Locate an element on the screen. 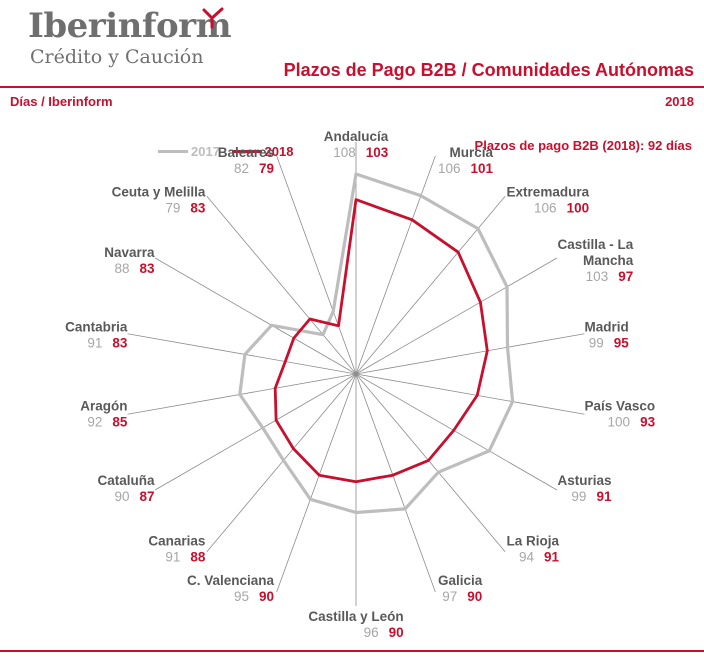 This screenshot has width=704, height=657. value-label-2017: 96 is located at coordinates (371, 632).